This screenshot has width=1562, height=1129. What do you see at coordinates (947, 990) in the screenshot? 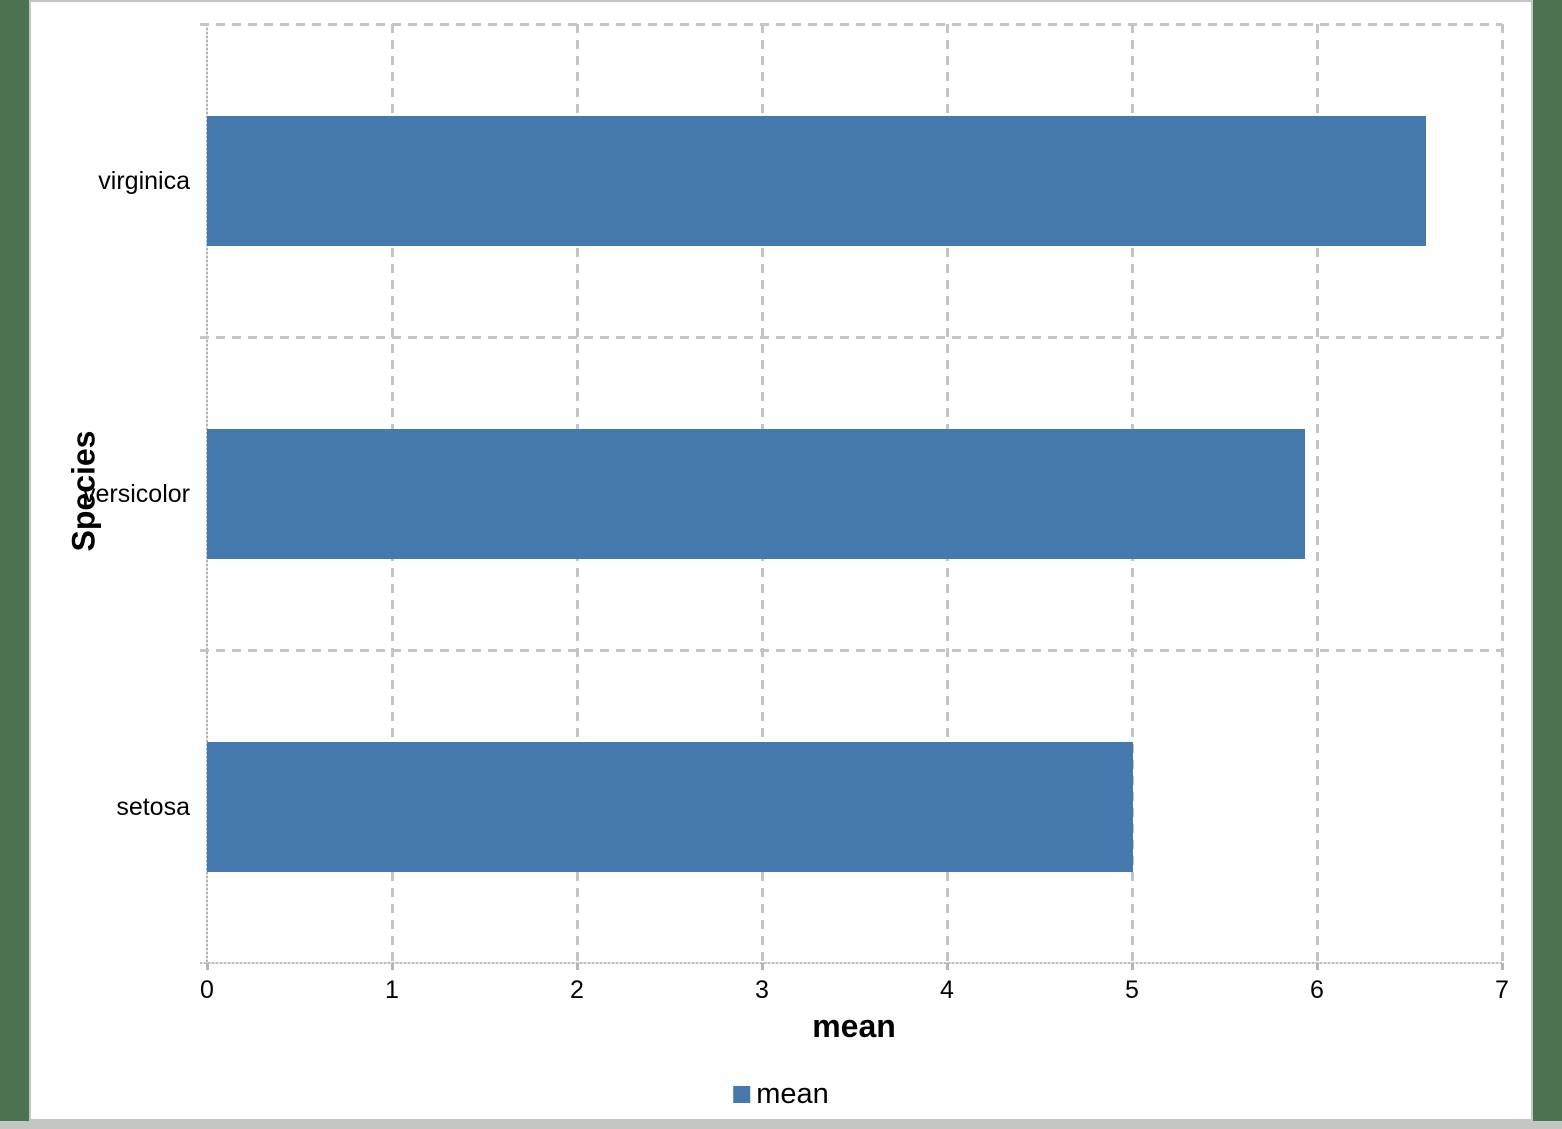
I see `x-tick-label: 4` at bounding box center [947, 990].